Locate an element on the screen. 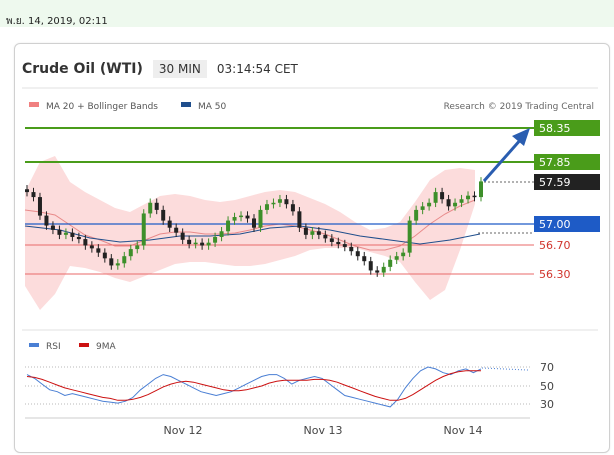  rsi-tick-70: 70 is located at coordinates (547, 367).